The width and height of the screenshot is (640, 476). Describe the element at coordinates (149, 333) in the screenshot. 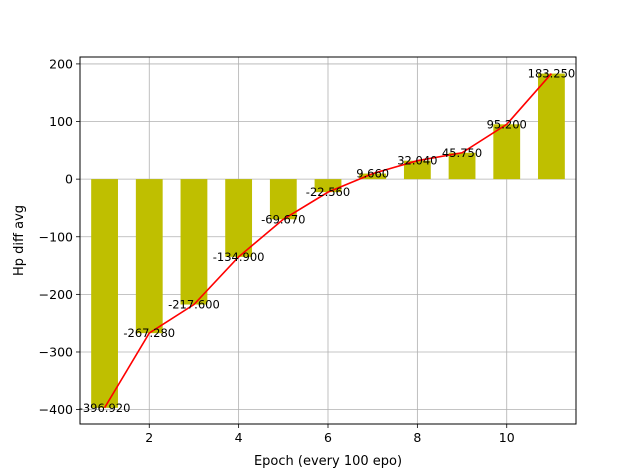

I see `data-label-2: -267.280` at that location.